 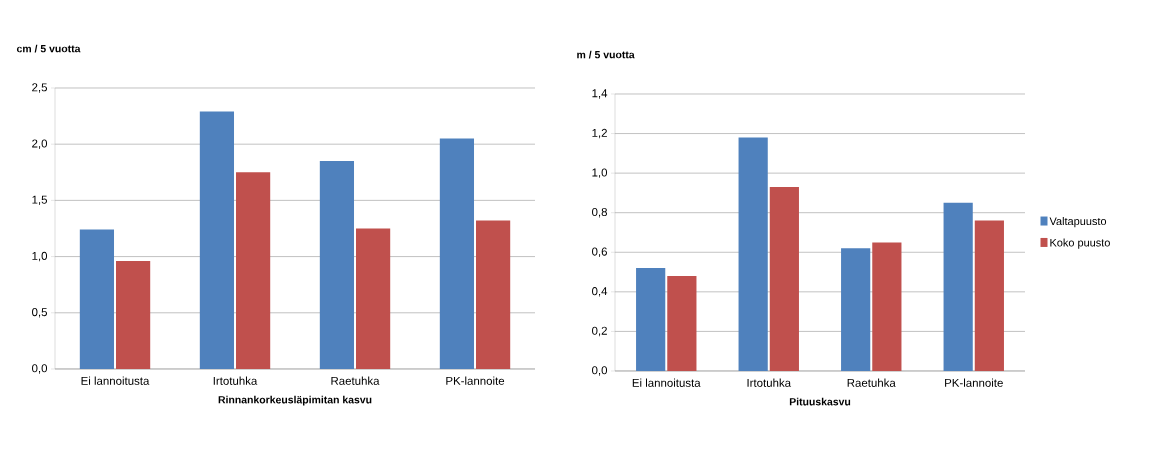 What do you see at coordinates (599, 212) in the screenshot?
I see `y-tick-label: 0,8` at bounding box center [599, 212].